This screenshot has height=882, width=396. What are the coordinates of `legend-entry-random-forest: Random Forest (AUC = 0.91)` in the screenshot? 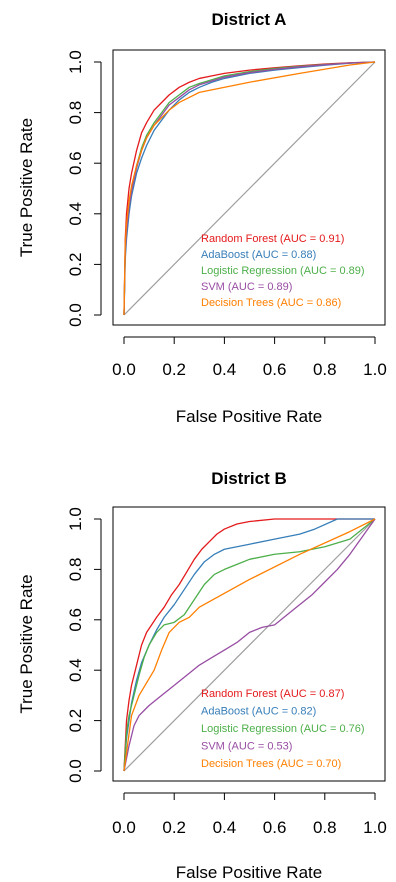 It's located at (272, 239).